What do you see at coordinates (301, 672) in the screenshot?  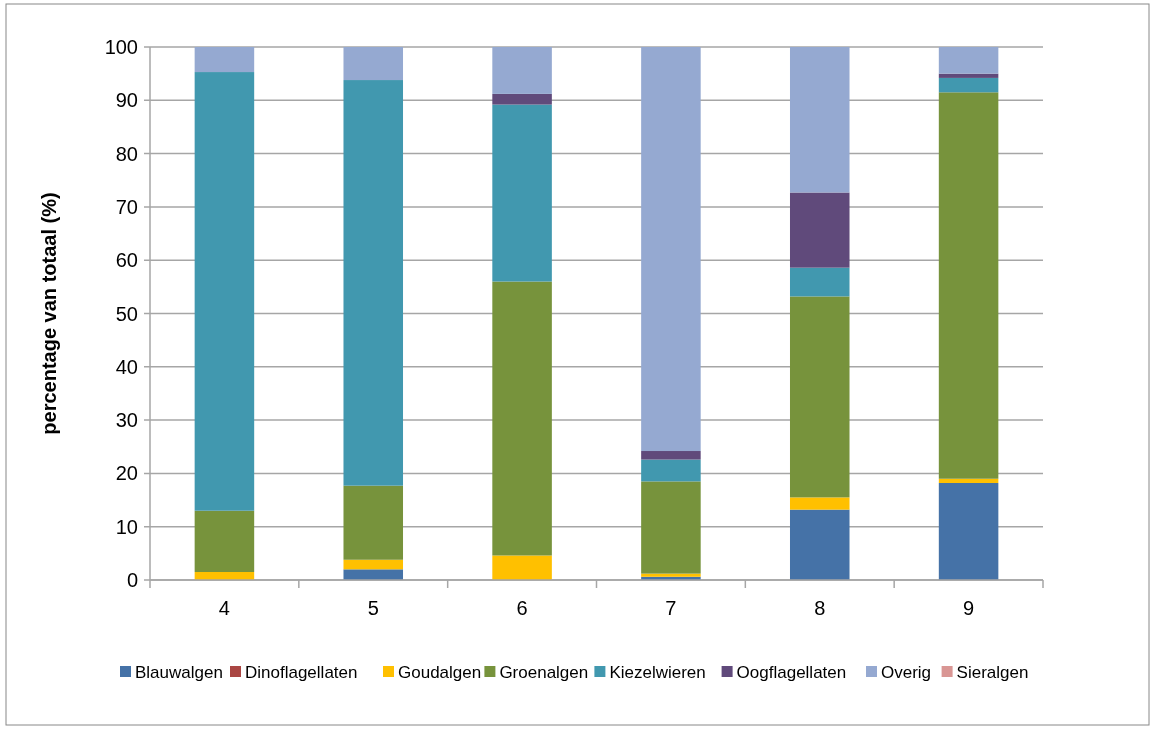 I see `legend-label: Dinoflagellaten` at bounding box center [301, 672].